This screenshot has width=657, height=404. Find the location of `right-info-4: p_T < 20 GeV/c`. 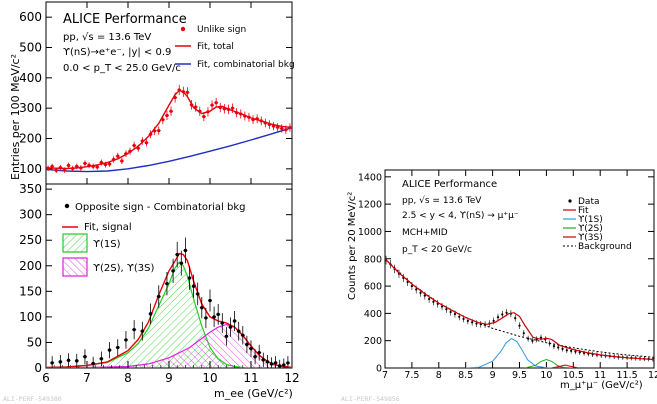

right-info-4: p_T < 20 GeV/c is located at coordinates (437, 250).